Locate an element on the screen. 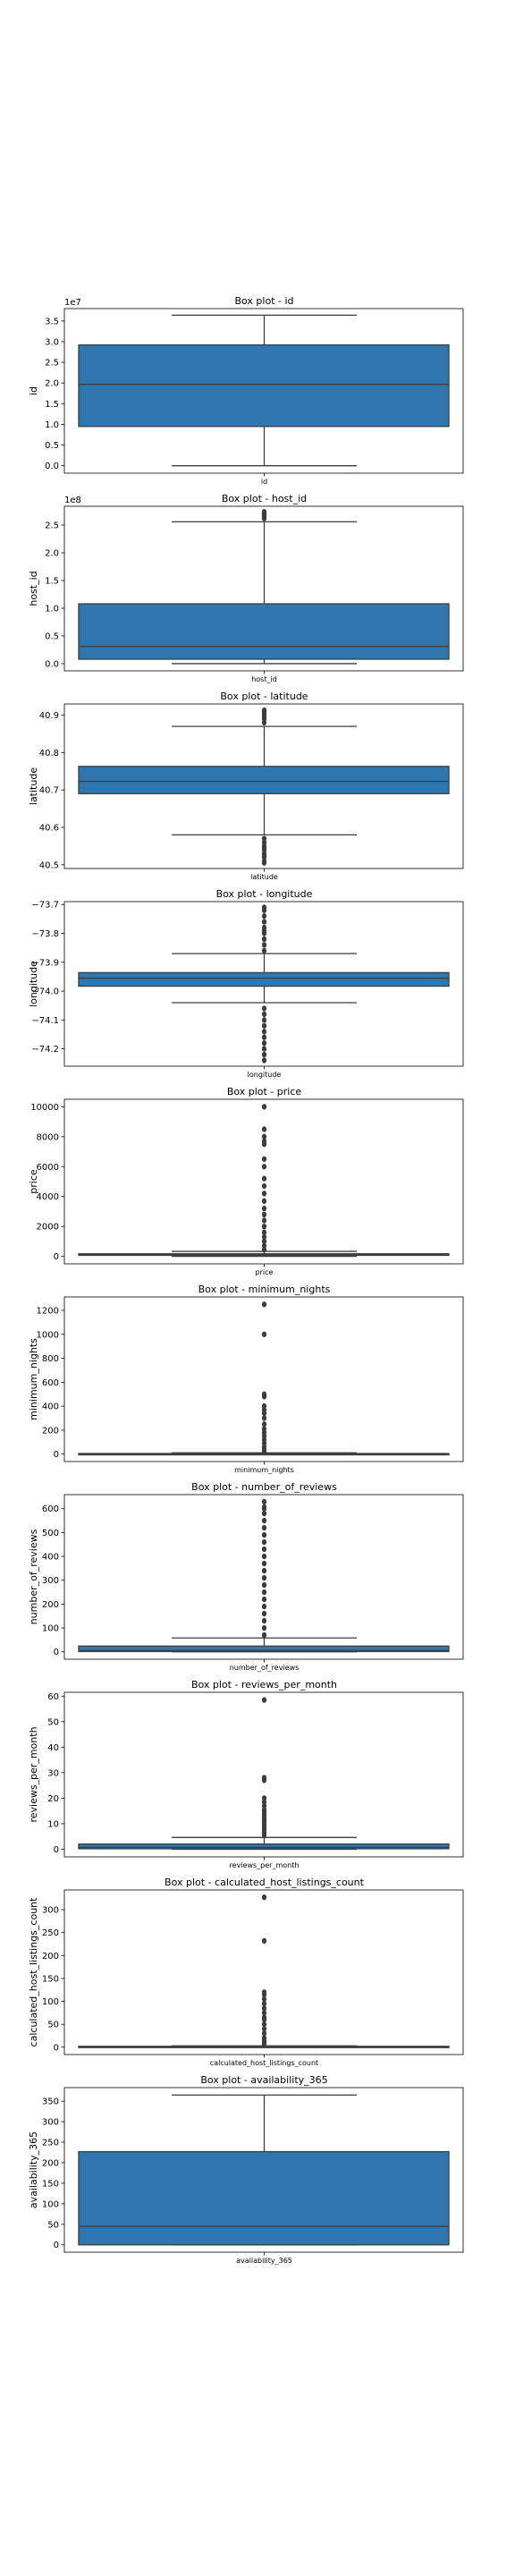 The height and width of the screenshot is (2576, 515). chart-4-axes-frame is located at coordinates (263, 984).